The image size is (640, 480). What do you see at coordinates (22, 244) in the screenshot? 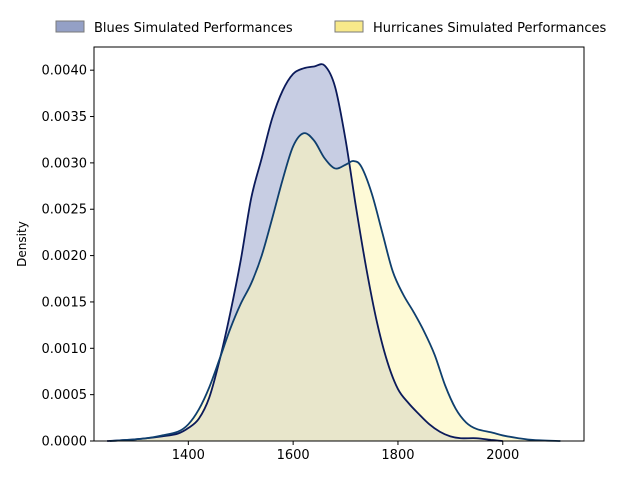
I see `y-axis-label: Density` at bounding box center [22, 244].